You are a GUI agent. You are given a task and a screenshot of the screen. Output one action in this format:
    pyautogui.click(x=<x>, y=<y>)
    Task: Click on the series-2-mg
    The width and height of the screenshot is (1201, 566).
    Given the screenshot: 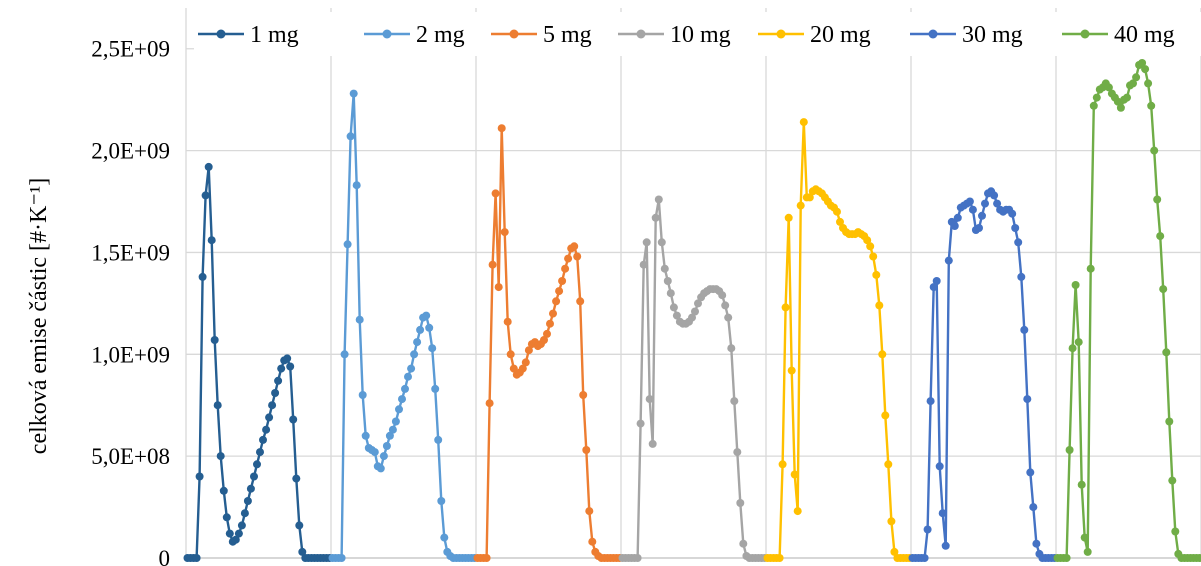 What is the action you would take?
    pyautogui.click(x=403, y=325)
    